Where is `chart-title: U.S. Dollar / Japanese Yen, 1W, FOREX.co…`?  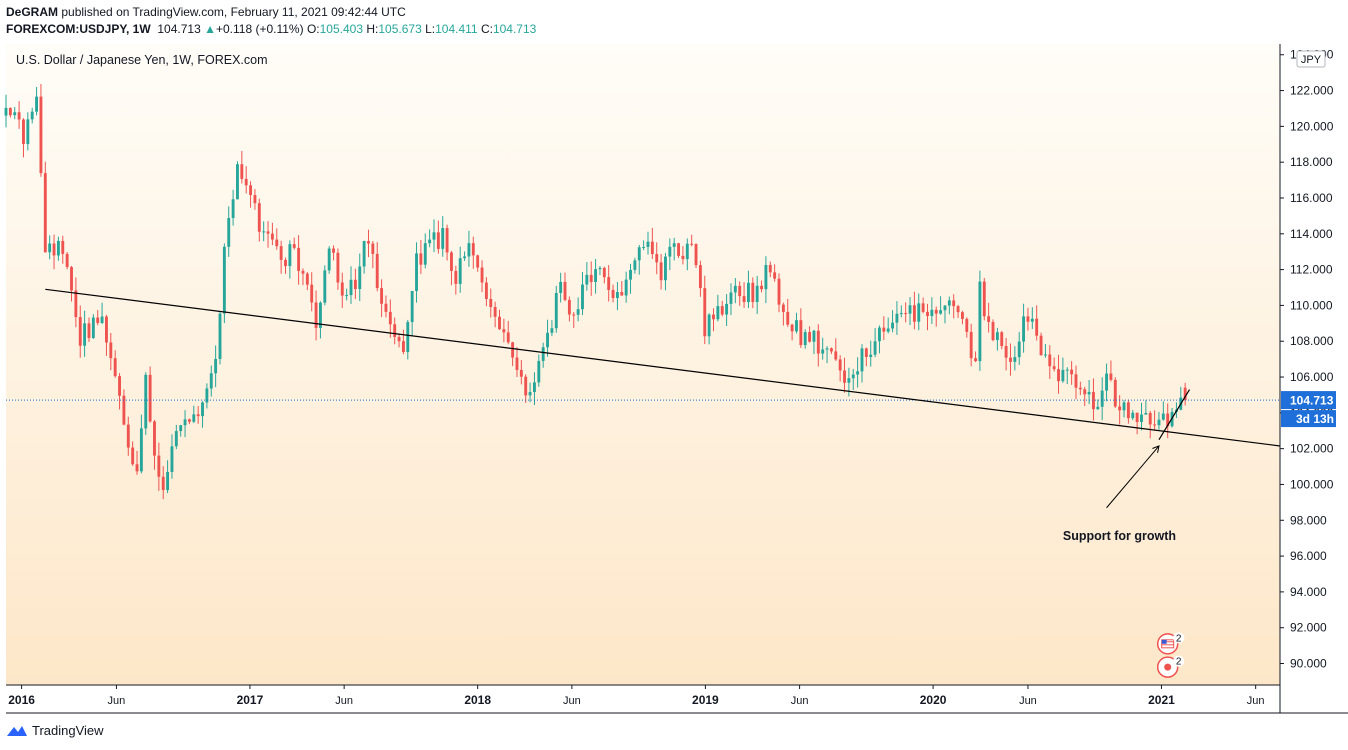
chart-title: U.S. Dollar / Japanese Yen, 1W, FOREX.co… is located at coordinates (142, 60).